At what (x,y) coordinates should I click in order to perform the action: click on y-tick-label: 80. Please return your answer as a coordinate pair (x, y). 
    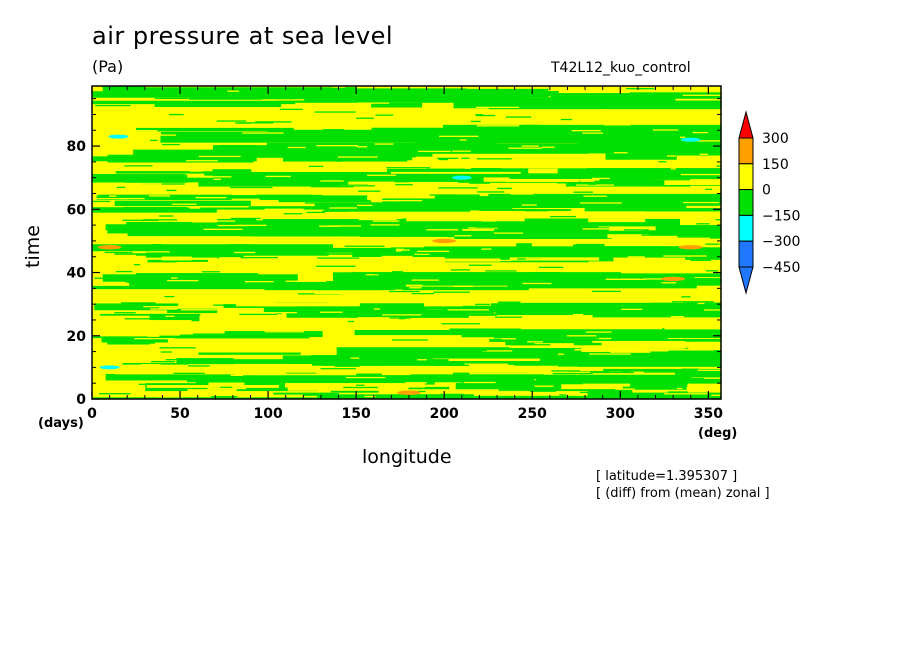
    Looking at the image, I should click on (77, 147).